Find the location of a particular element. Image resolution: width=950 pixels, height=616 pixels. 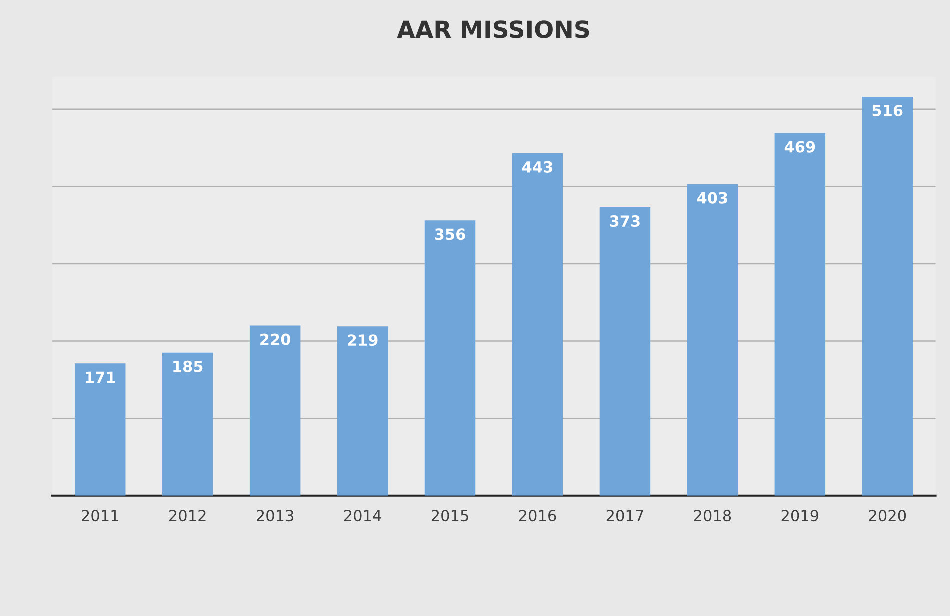

data-label: 171 is located at coordinates (101, 378).